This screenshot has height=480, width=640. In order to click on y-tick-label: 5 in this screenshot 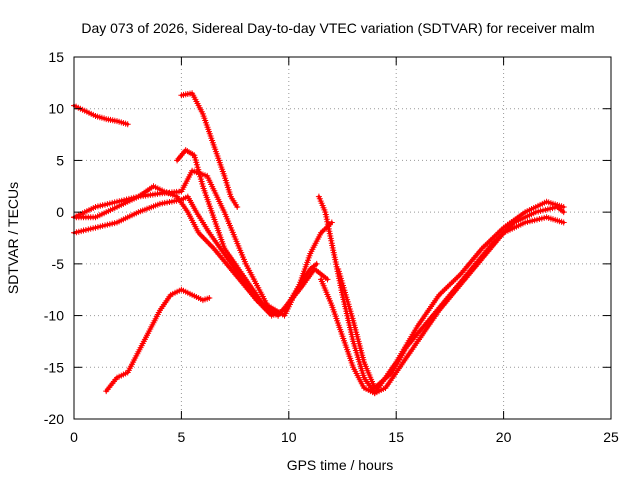, I will do `click(60, 160)`.